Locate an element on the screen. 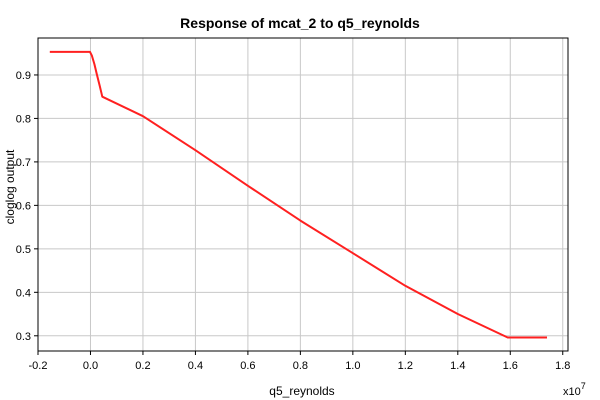  y-tick-label: 0.6 is located at coordinates (23, 206).